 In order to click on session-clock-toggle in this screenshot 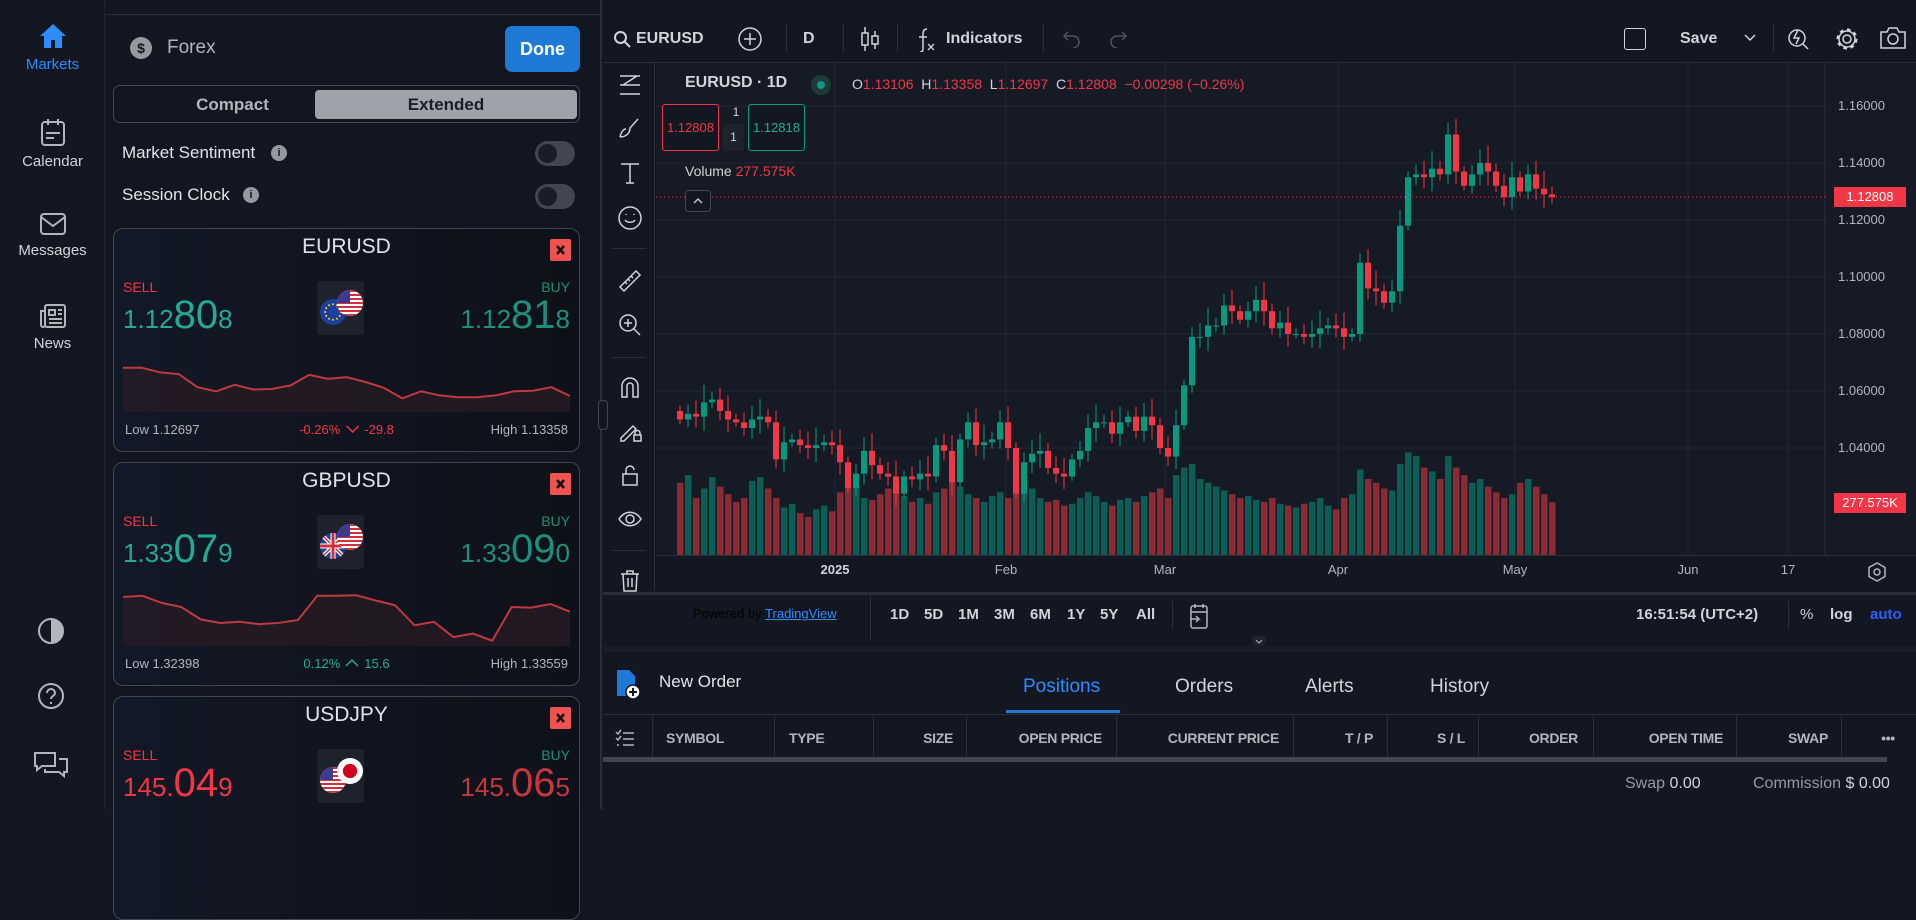, I will do `click(555, 196)`.